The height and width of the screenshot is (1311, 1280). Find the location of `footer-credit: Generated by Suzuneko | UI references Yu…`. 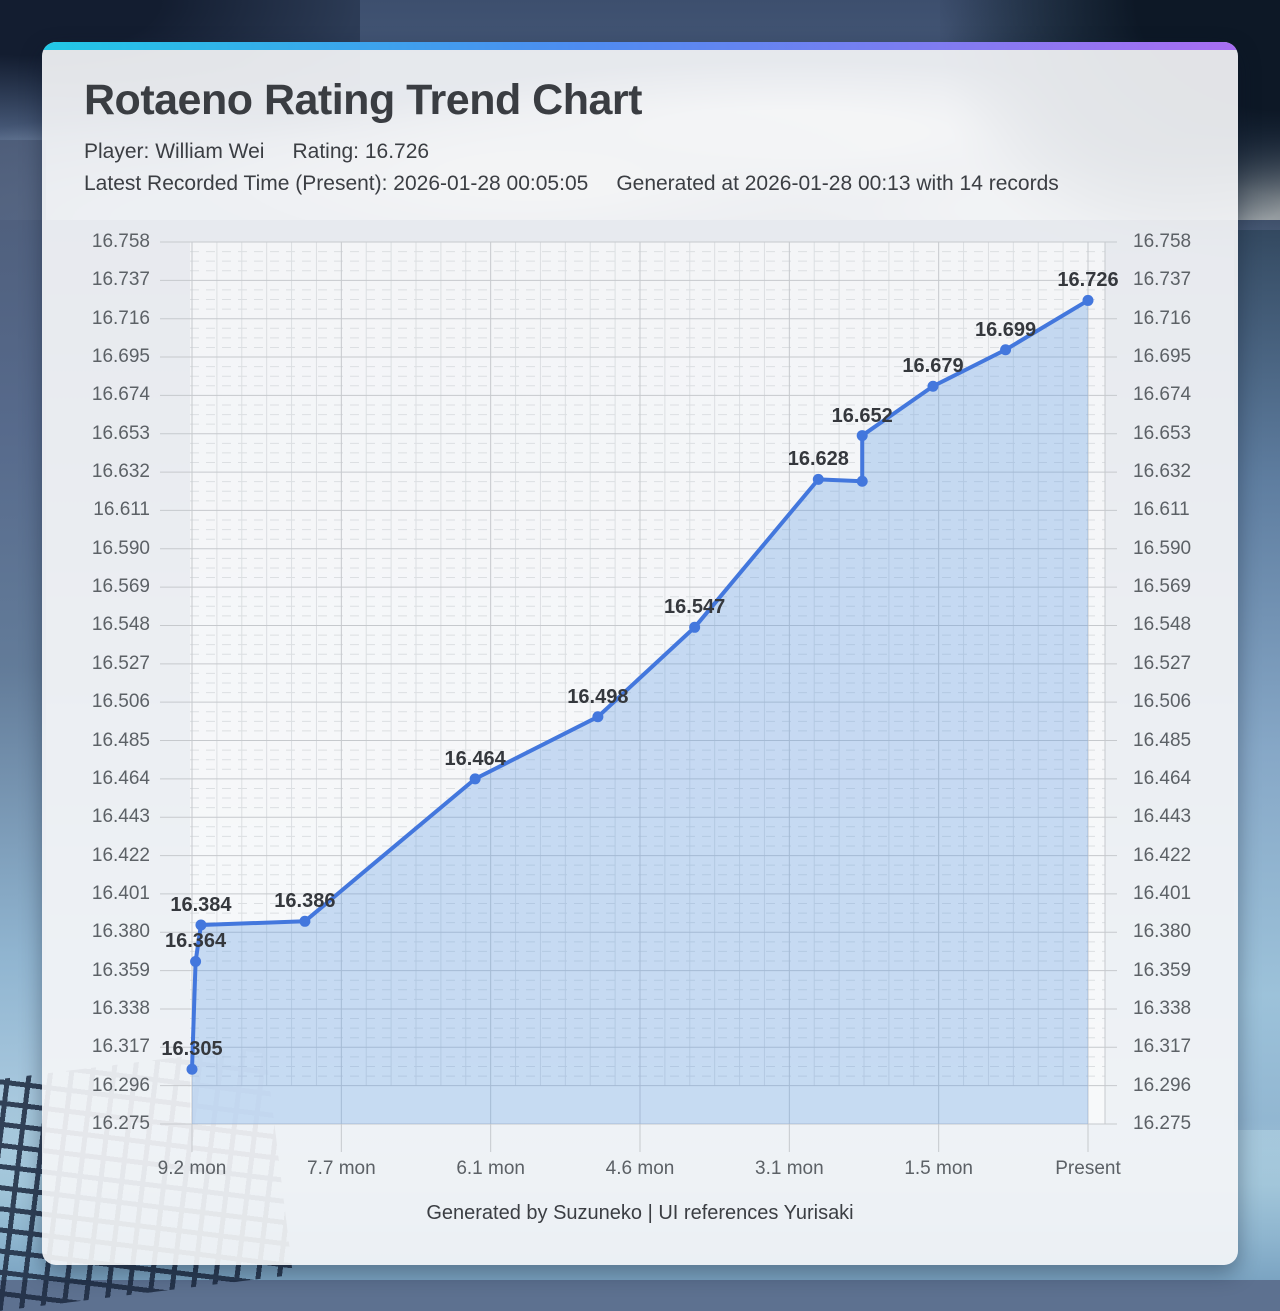

footer-credit: Generated by Suzuneko | UI references Yu… is located at coordinates (640, 1213).